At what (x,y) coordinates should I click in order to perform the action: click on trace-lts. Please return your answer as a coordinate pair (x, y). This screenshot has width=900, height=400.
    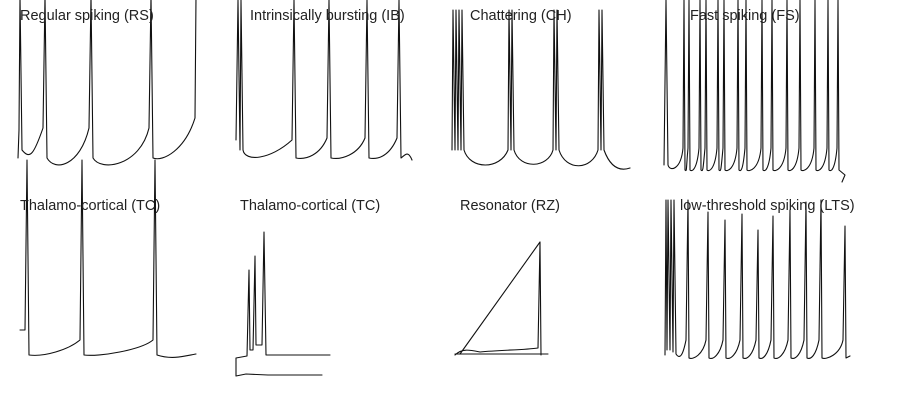
    Looking at the image, I should click on (757, 279).